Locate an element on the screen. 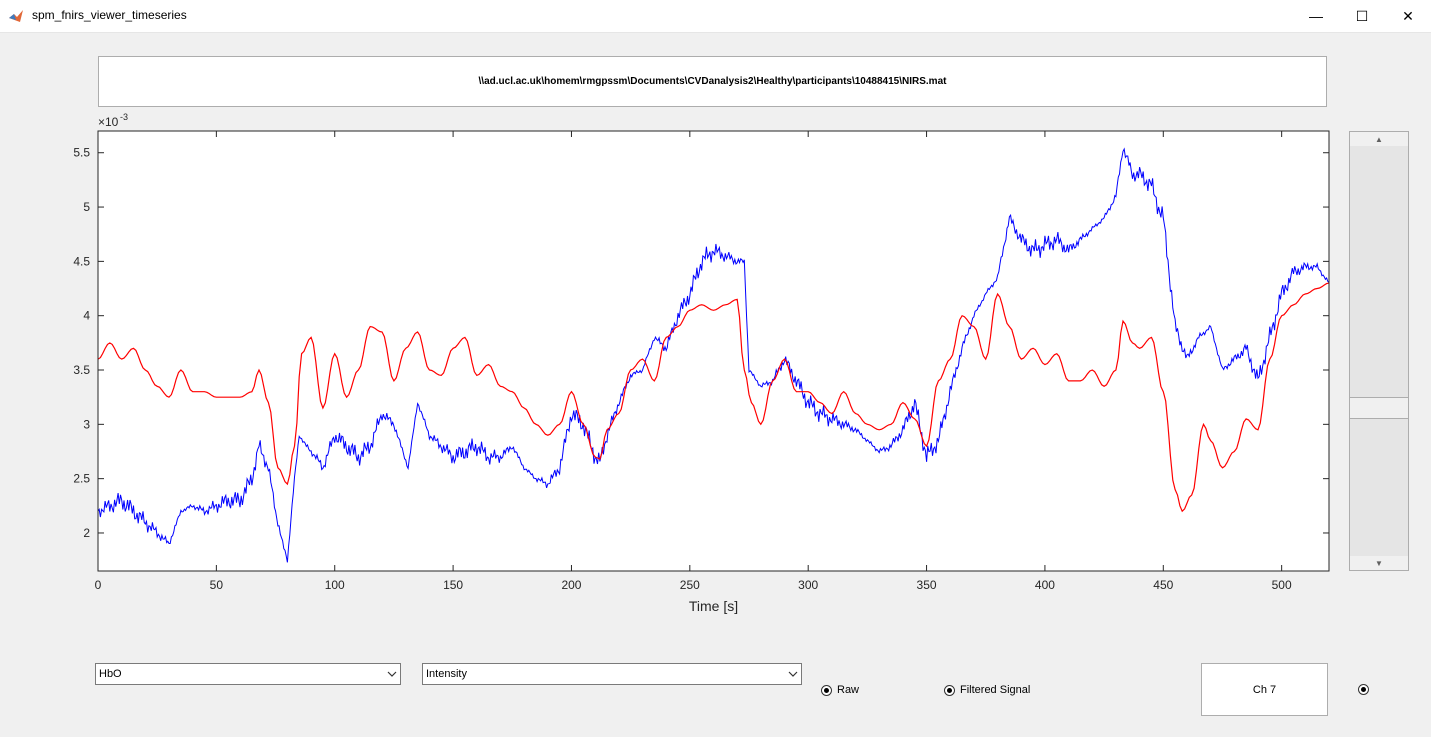 This screenshot has width=1431, height=737. raw-radio: Raw is located at coordinates (840, 690).